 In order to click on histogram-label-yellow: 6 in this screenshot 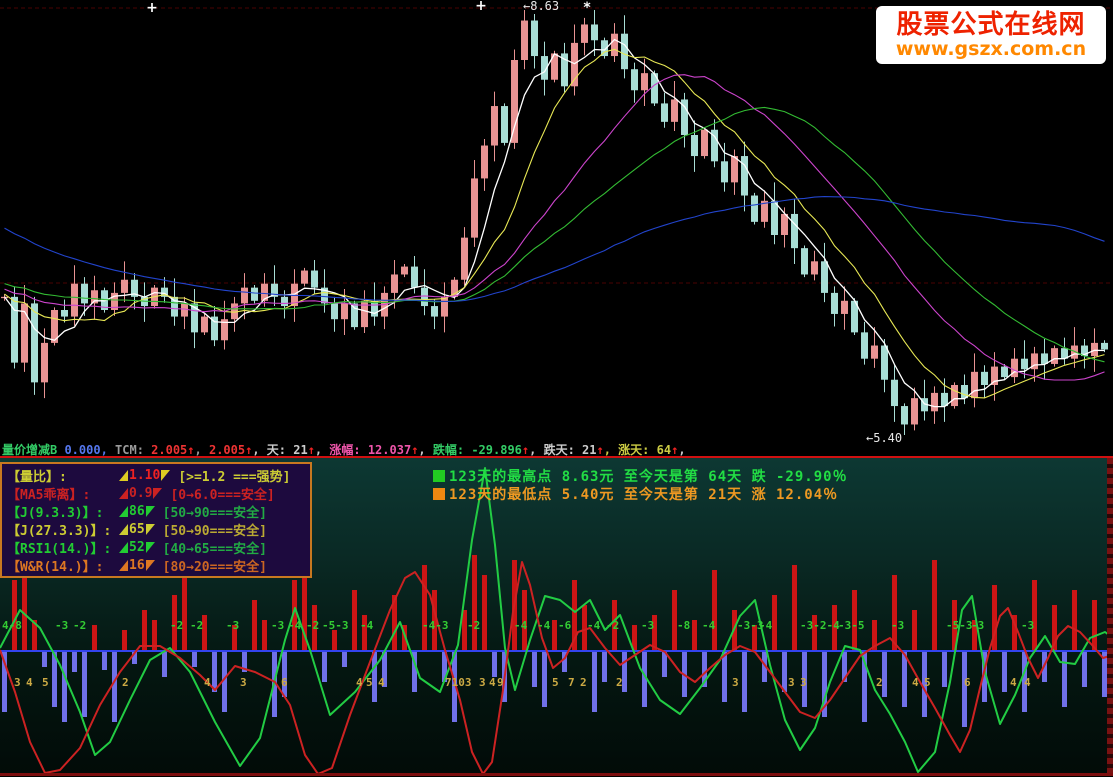, I will do `click(967, 682)`.